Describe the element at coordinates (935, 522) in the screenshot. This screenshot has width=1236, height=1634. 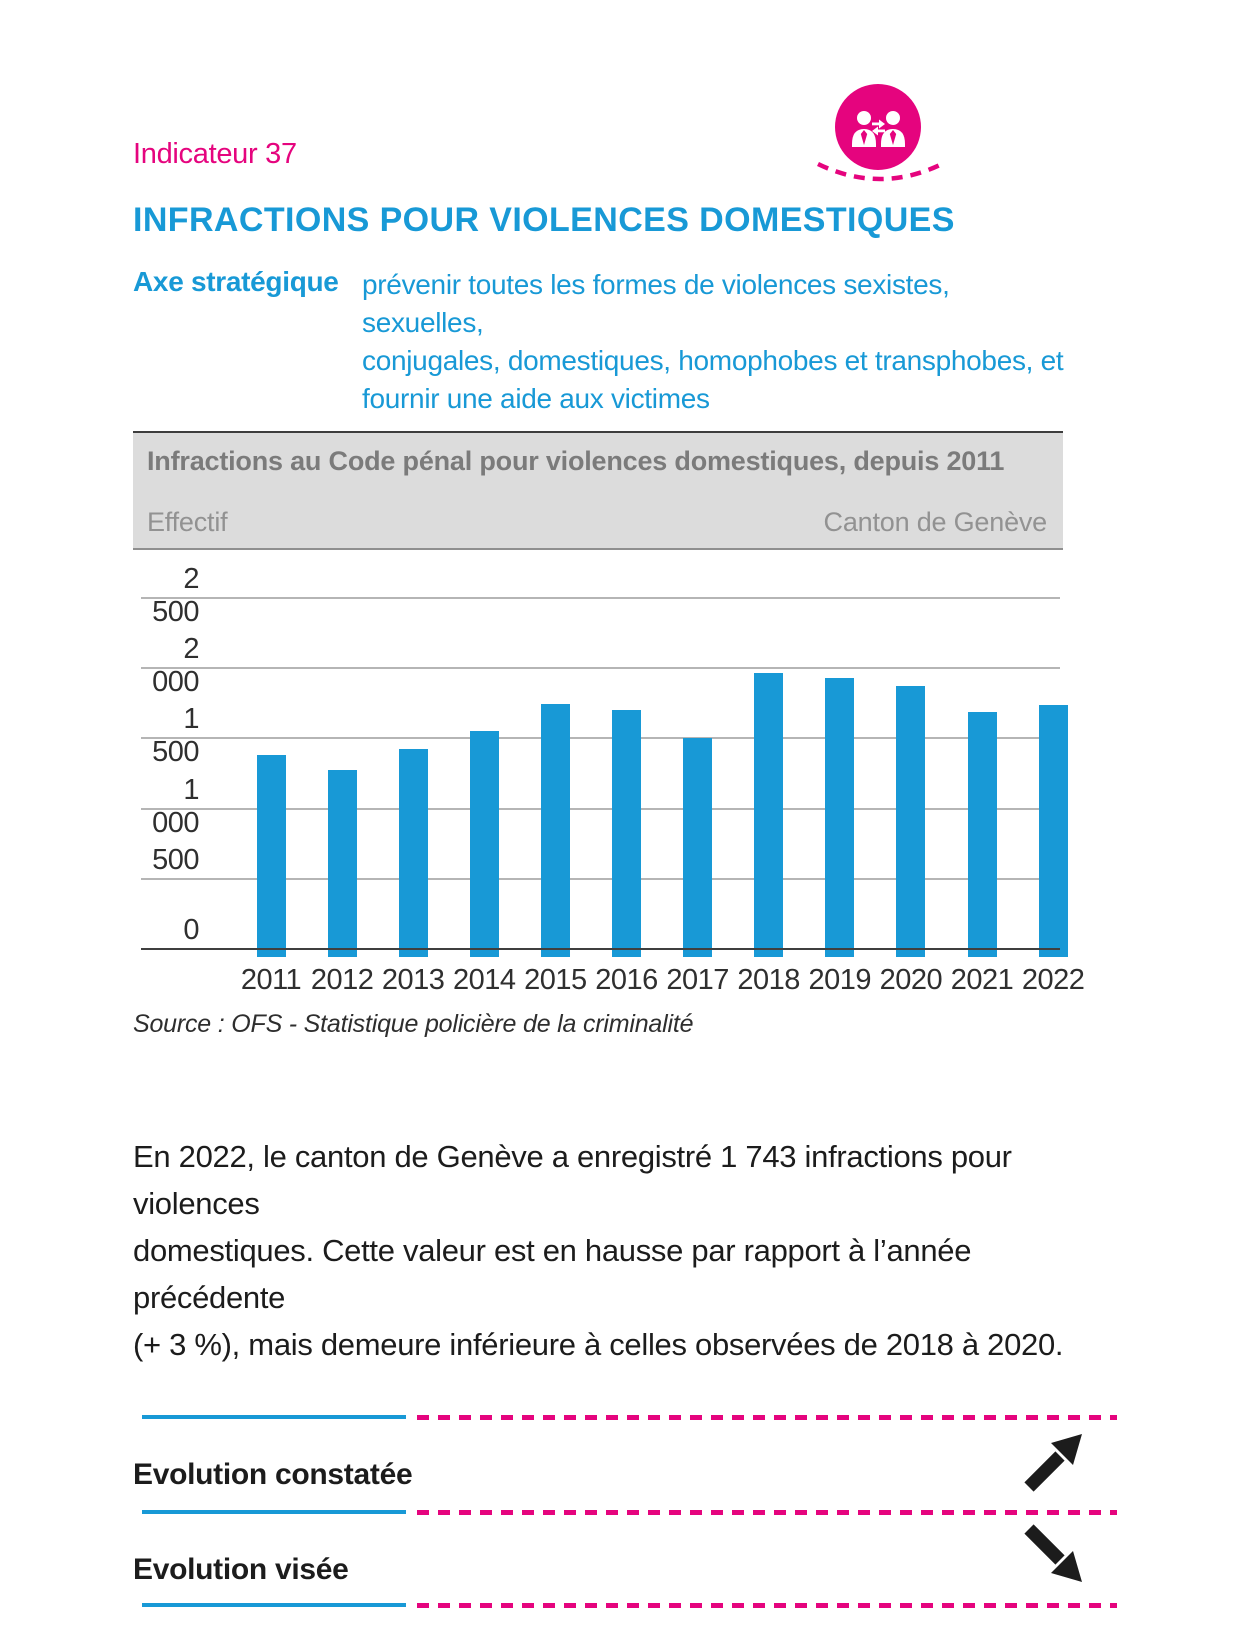
I see `chart-region-label: Canton de Genève` at that location.